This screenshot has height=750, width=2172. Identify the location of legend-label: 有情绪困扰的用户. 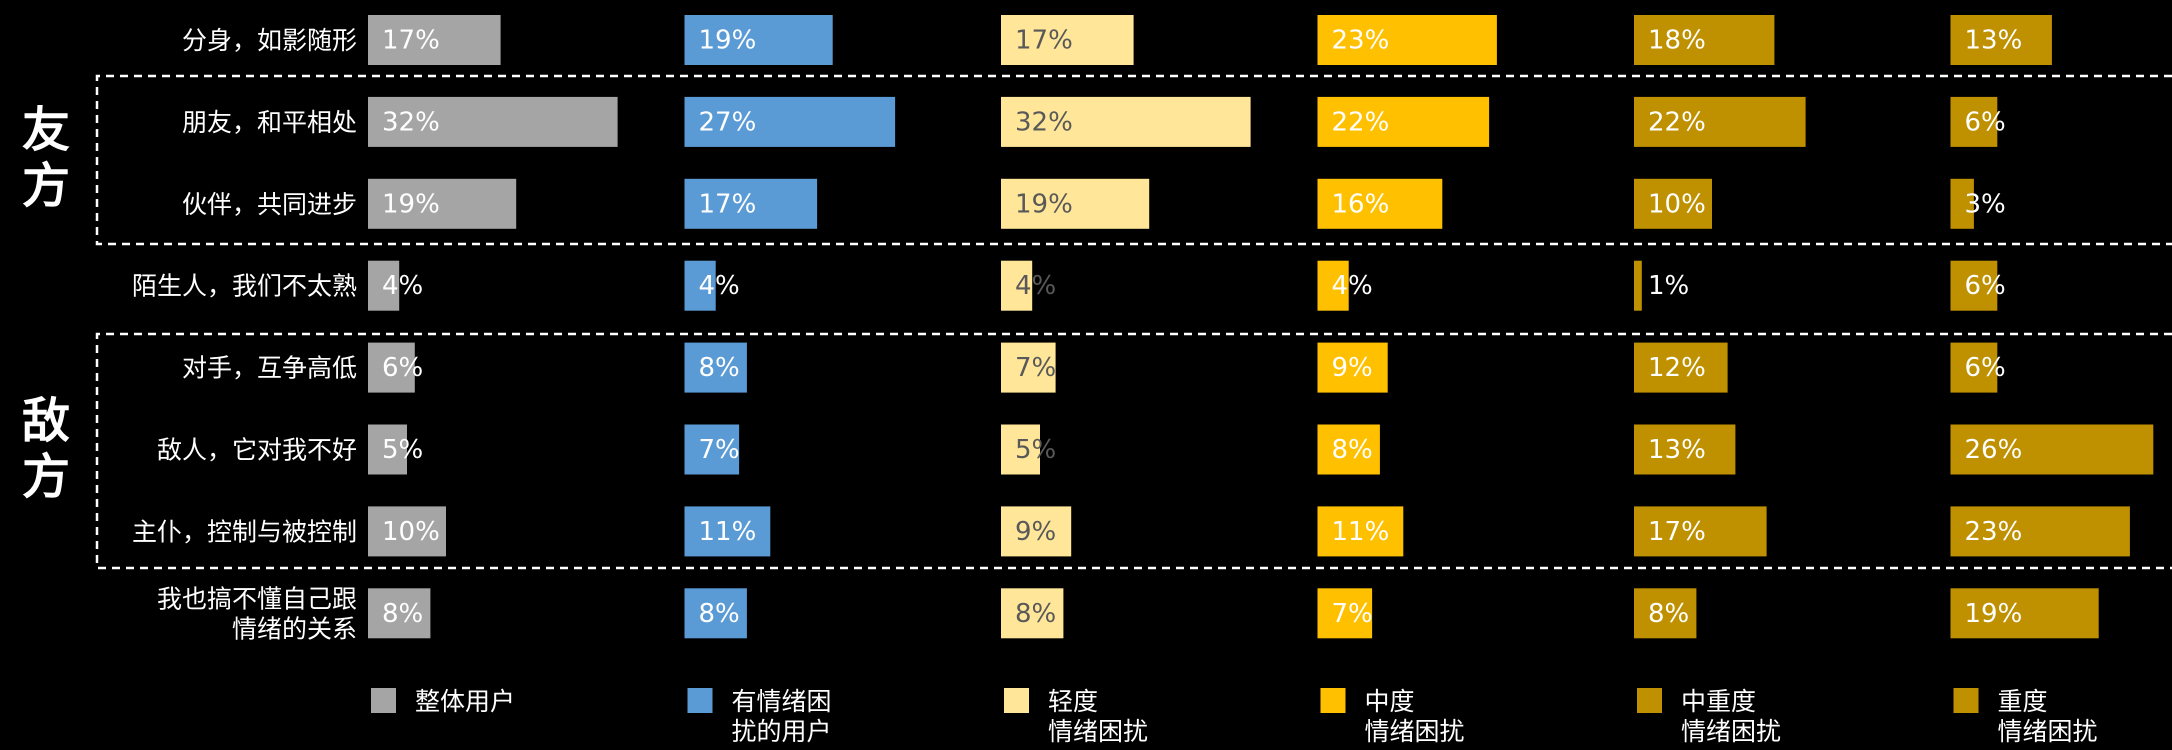
(782, 716).